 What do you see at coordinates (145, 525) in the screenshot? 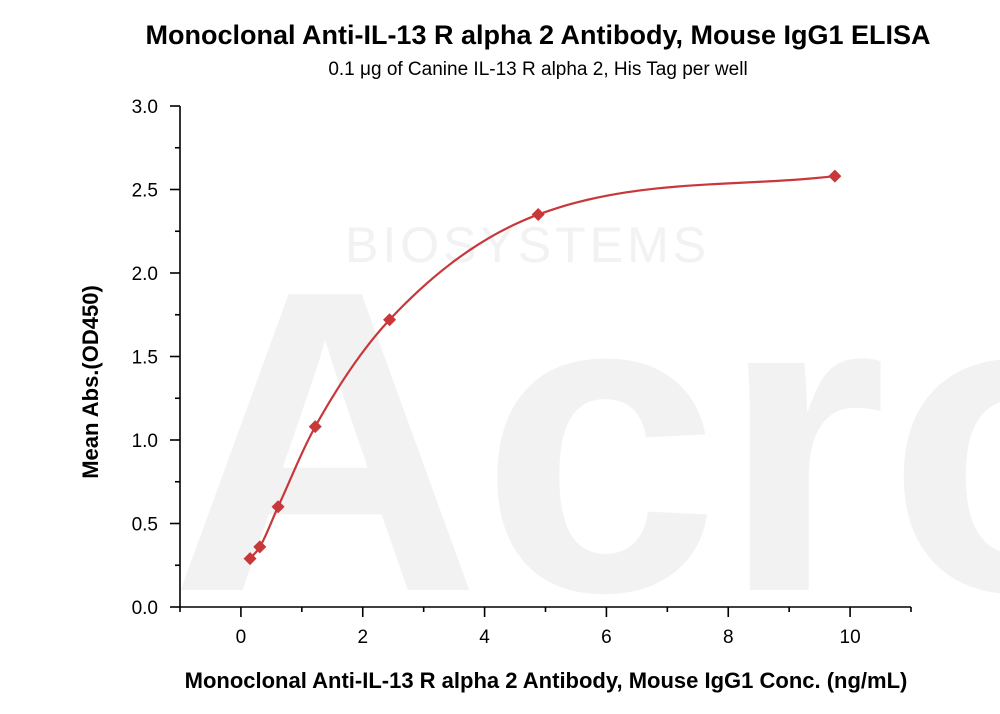
I see `y-tick-label: 0.5` at bounding box center [145, 525].